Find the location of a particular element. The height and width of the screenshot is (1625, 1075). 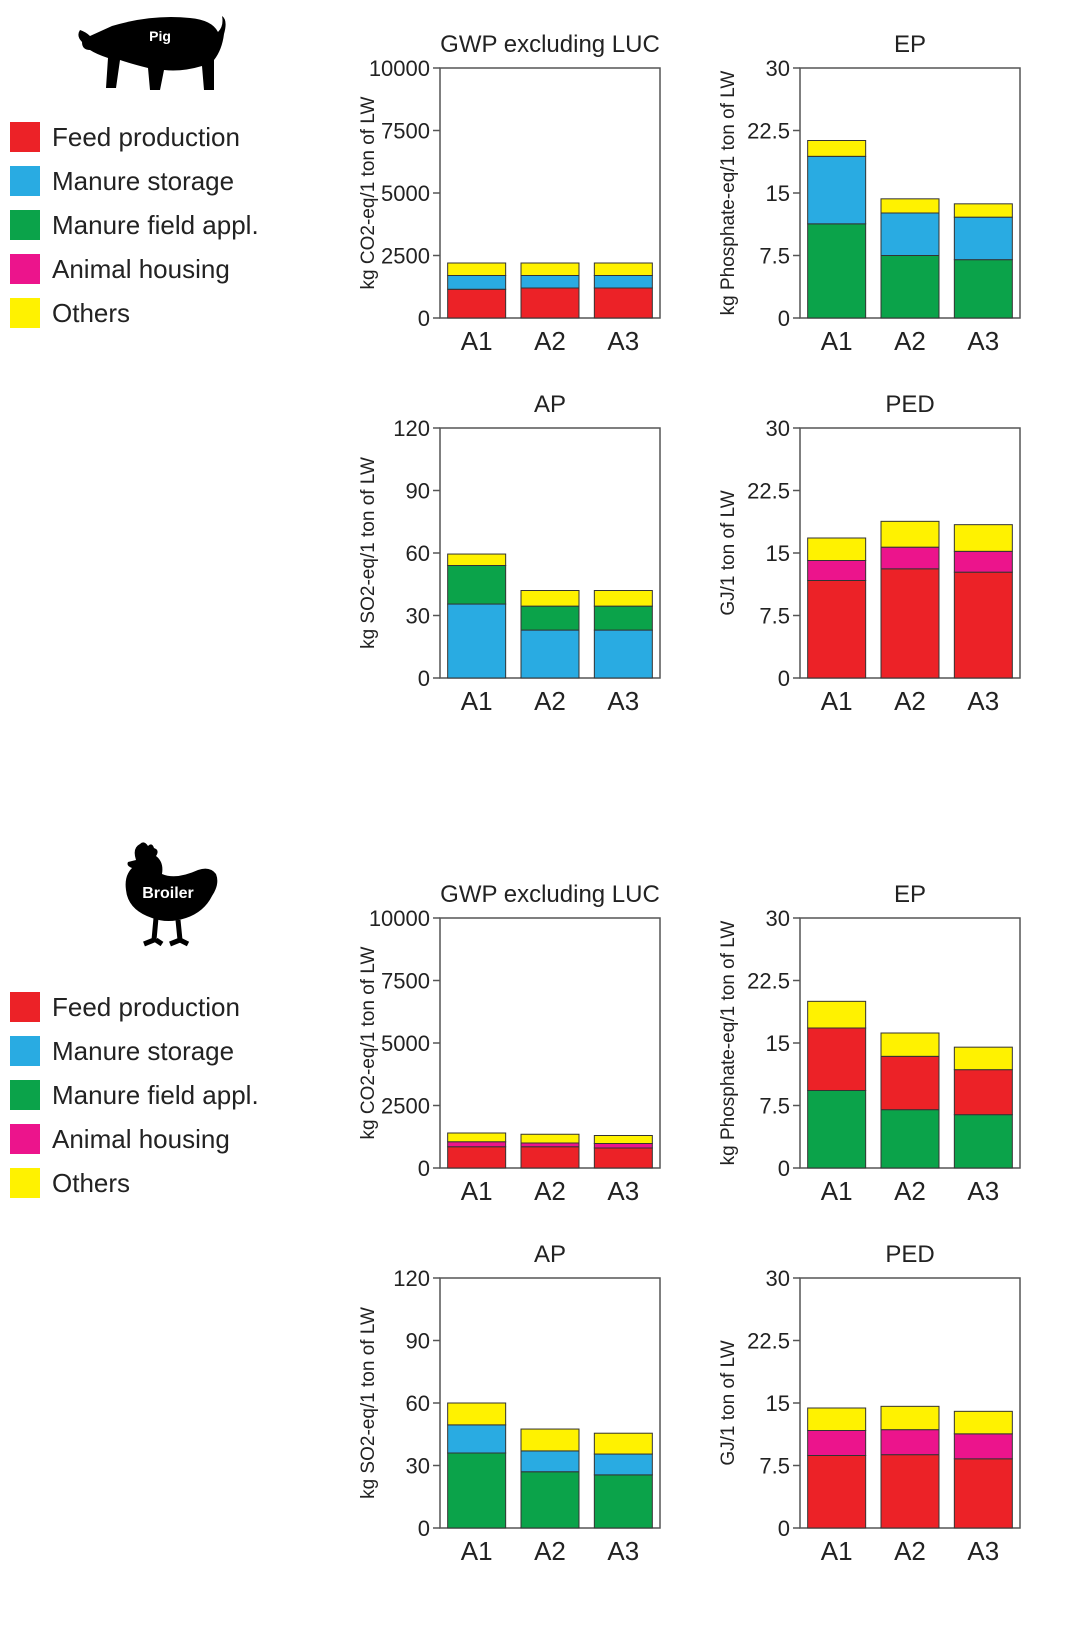

y-axis-label: kg Phosphate-eq/1 ton of LW is located at coordinates (728, 193).